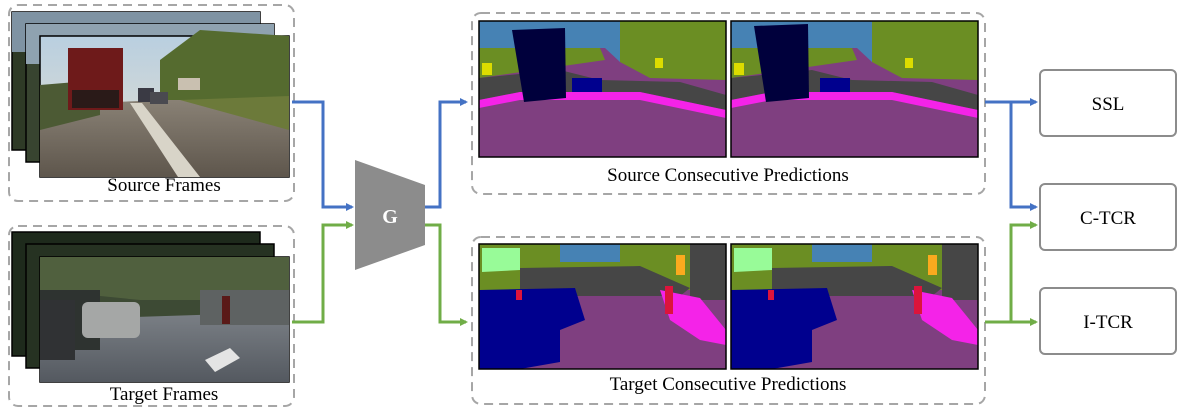  What do you see at coordinates (164, 104) in the screenshot?
I see `source-frame-image` at bounding box center [164, 104].